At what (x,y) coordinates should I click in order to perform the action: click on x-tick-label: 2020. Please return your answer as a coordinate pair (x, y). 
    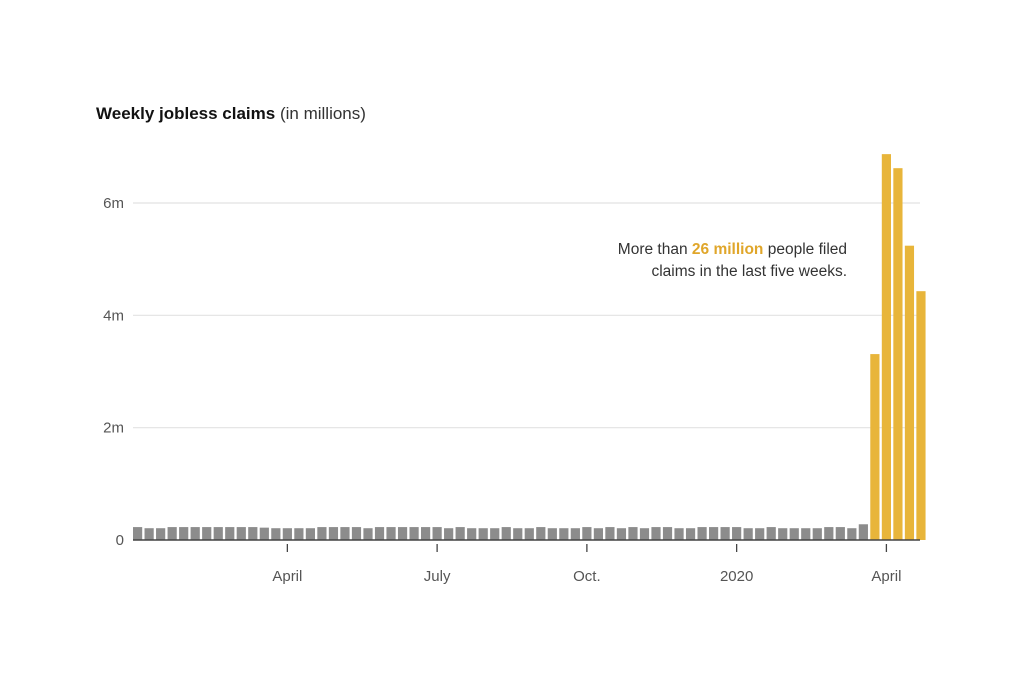
    Looking at the image, I should click on (736, 576).